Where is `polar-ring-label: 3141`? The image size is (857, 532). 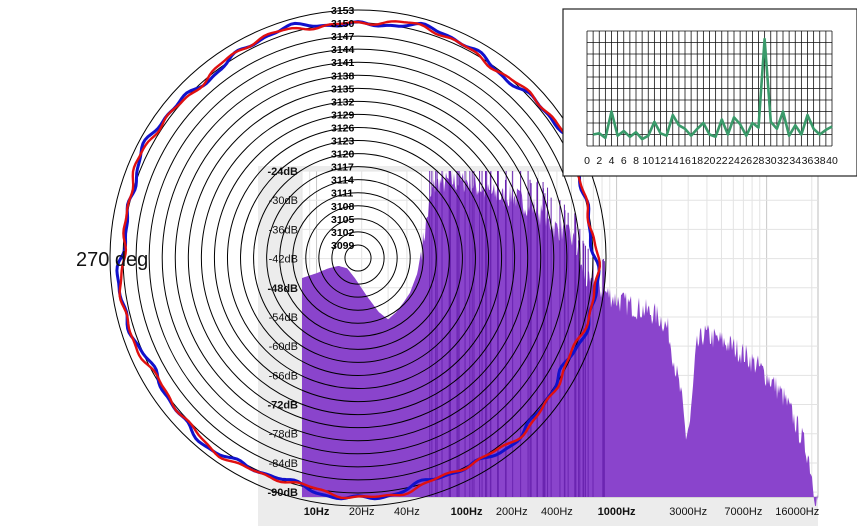 polar-ring-label: 3141 is located at coordinates (343, 63).